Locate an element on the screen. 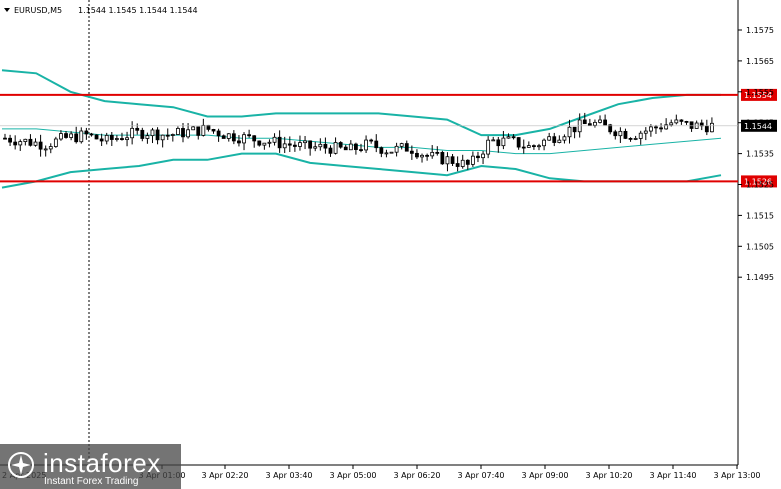  symbol-label: EURUSD,M5 is located at coordinates (38, 10).